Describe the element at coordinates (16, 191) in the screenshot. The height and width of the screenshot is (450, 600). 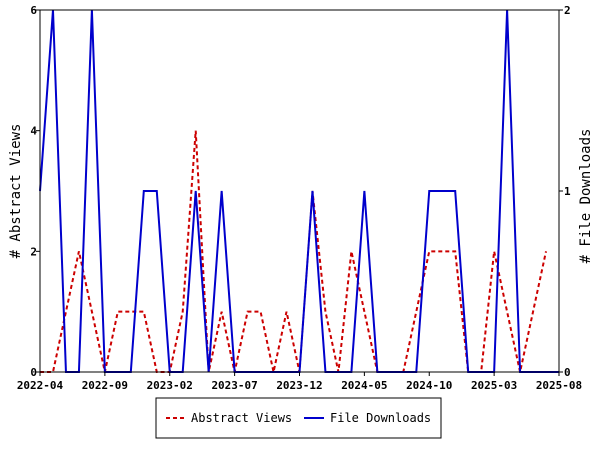
I see `y-left-axis-title: # Abstract Views` at that location.